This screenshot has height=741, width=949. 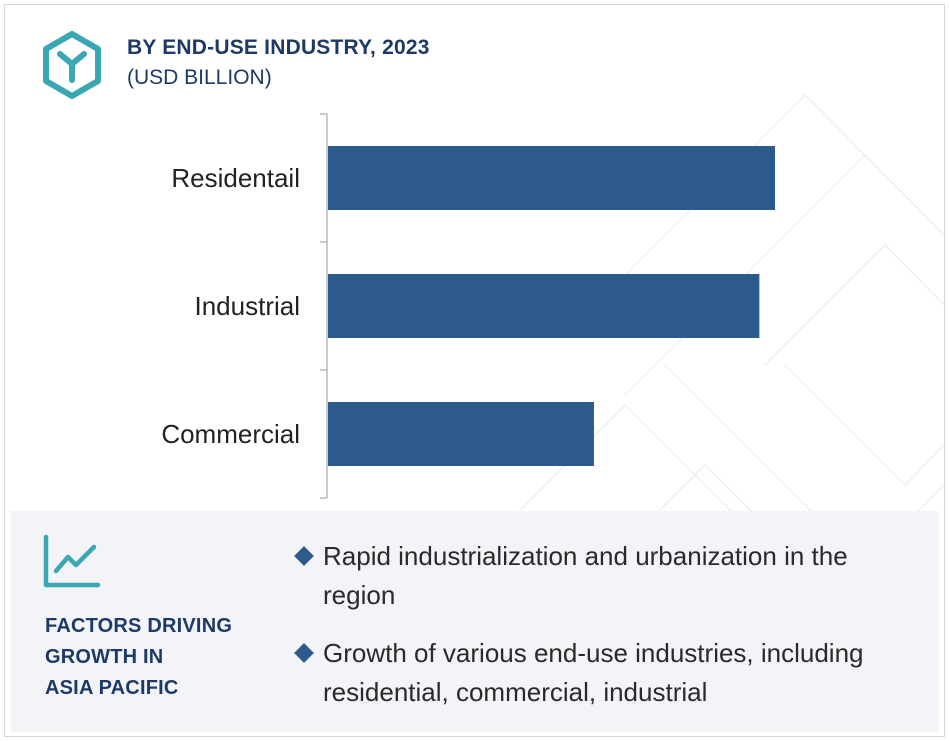 I want to click on category-label: Residentail, so click(x=235, y=178).